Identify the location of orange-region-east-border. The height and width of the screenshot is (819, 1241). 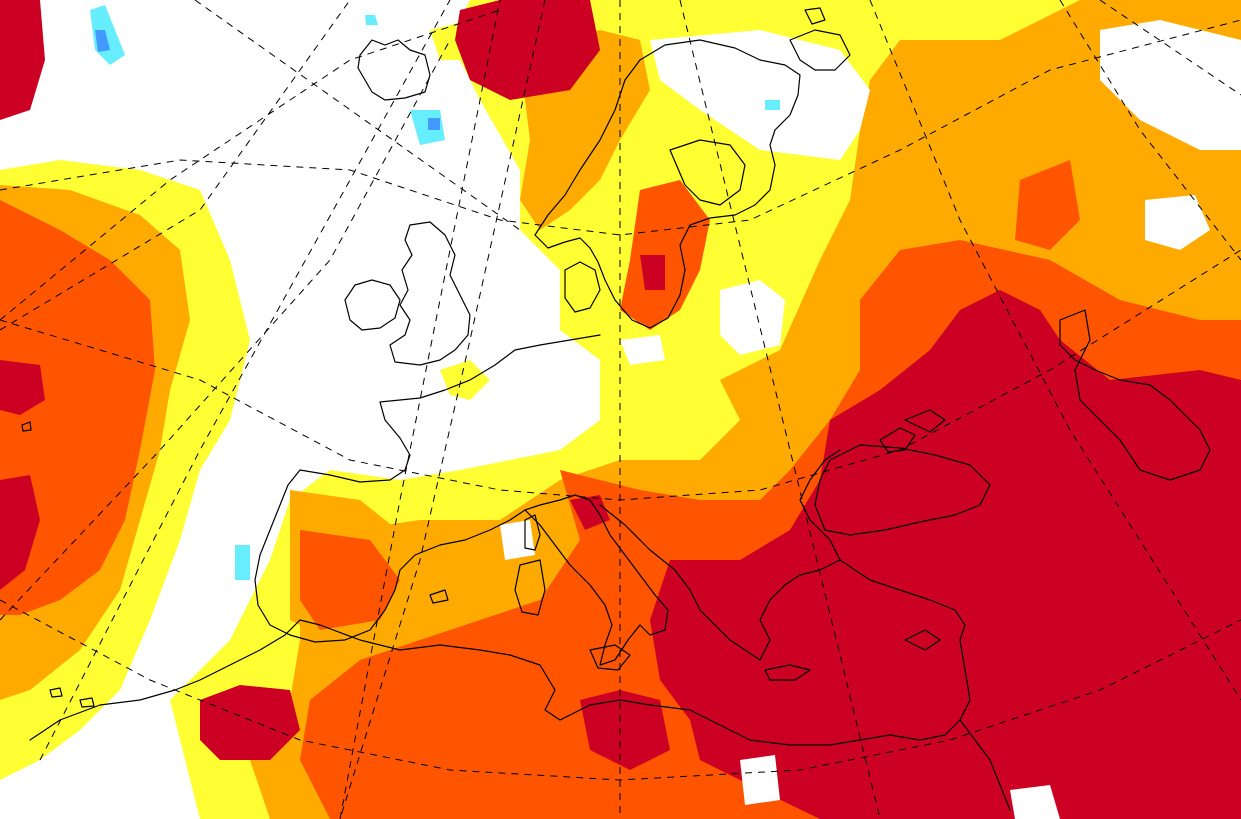
(1047, 205).